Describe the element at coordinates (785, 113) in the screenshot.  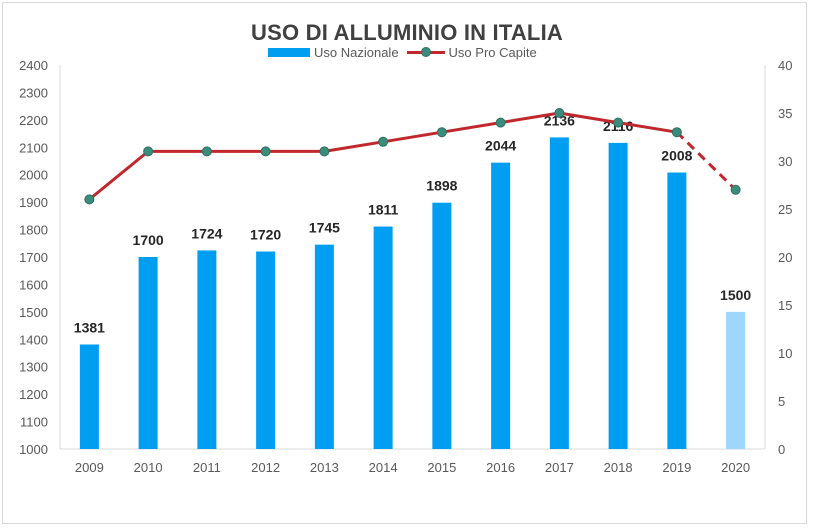
I see `y-right-tick-label: 35` at that location.